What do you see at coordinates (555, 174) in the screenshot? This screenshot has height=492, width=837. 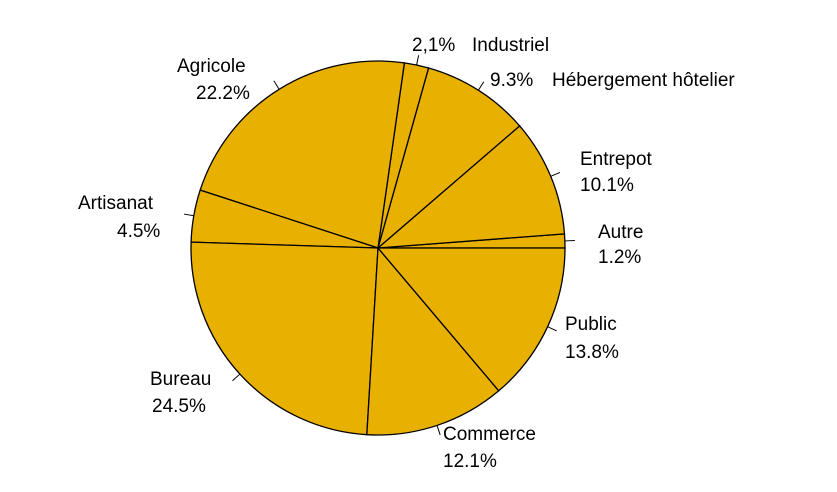 I see `label-tick-entrepot` at bounding box center [555, 174].